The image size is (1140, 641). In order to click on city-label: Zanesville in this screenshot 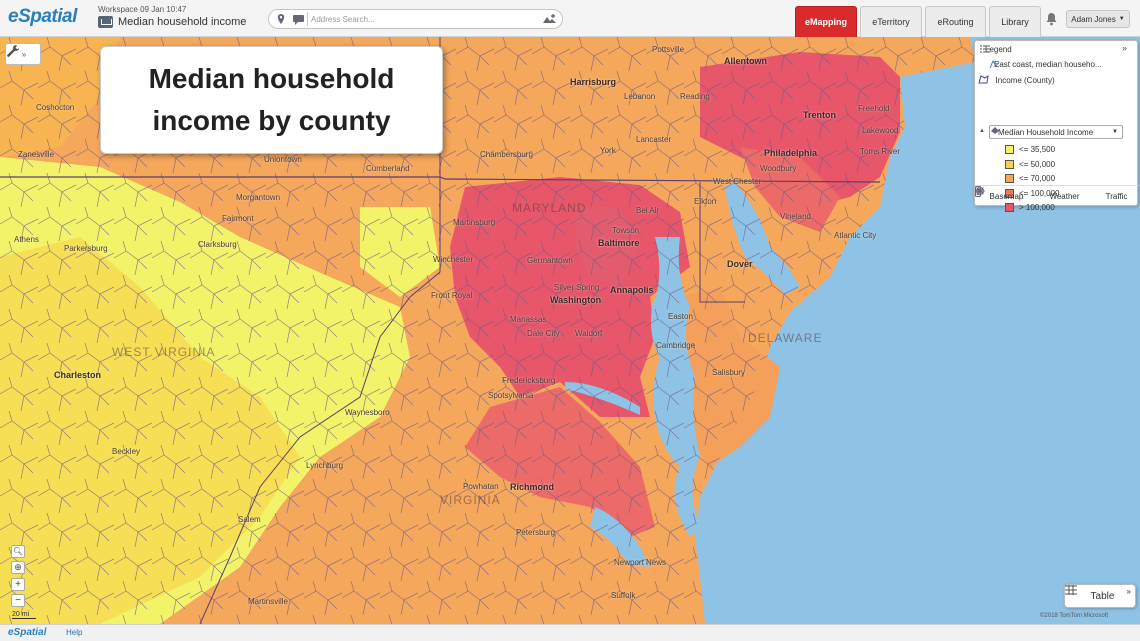, I will do `click(36, 154)`.